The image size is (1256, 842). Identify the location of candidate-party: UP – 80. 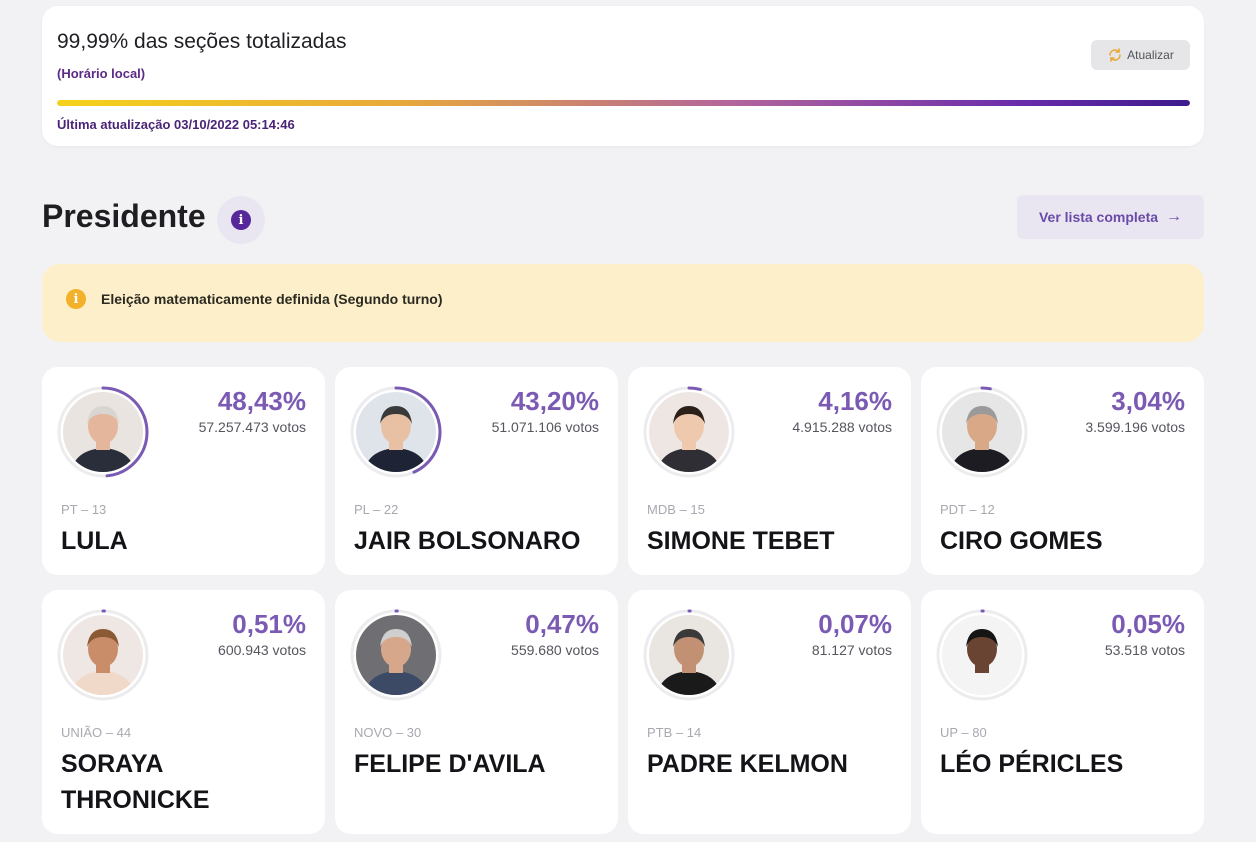
(963, 732).